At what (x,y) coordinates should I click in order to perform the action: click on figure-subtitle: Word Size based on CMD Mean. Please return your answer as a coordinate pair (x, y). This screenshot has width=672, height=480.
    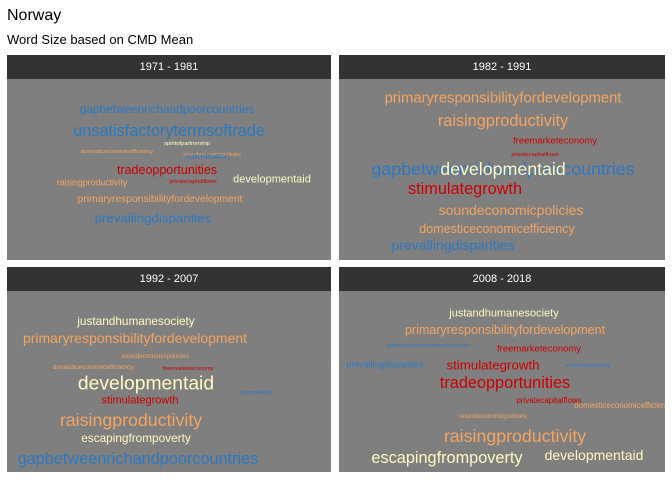
    Looking at the image, I should click on (100, 39).